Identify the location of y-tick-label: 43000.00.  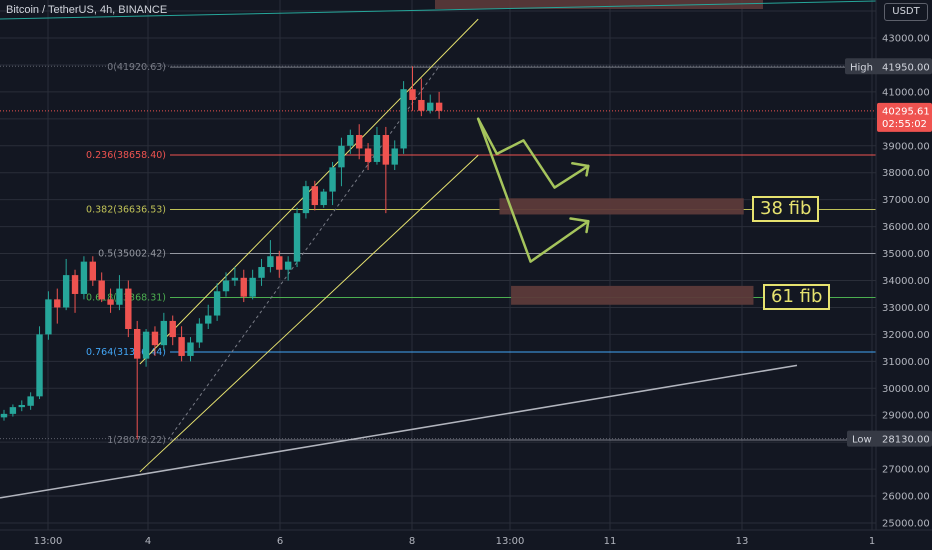
(906, 39).